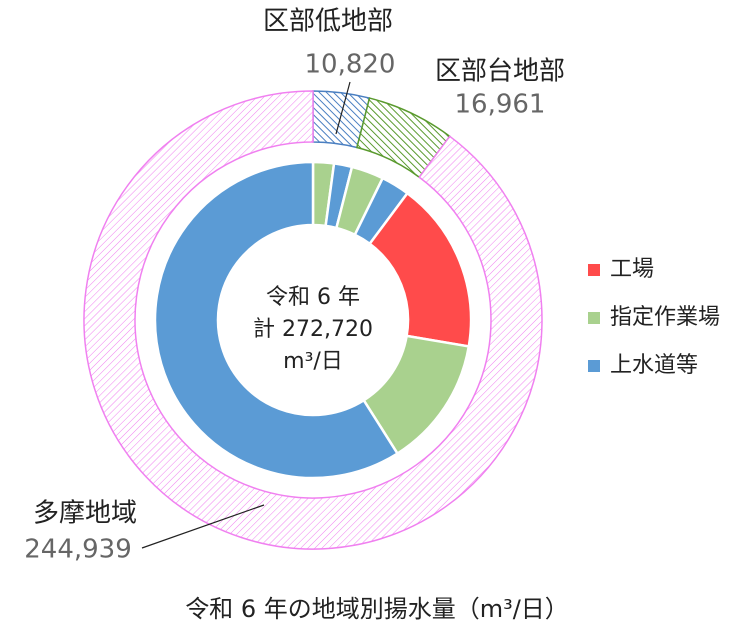  What do you see at coordinates (500, 72) in the screenshot?
I see `region-label: 区部台地部` at bounding box center [500, 72].